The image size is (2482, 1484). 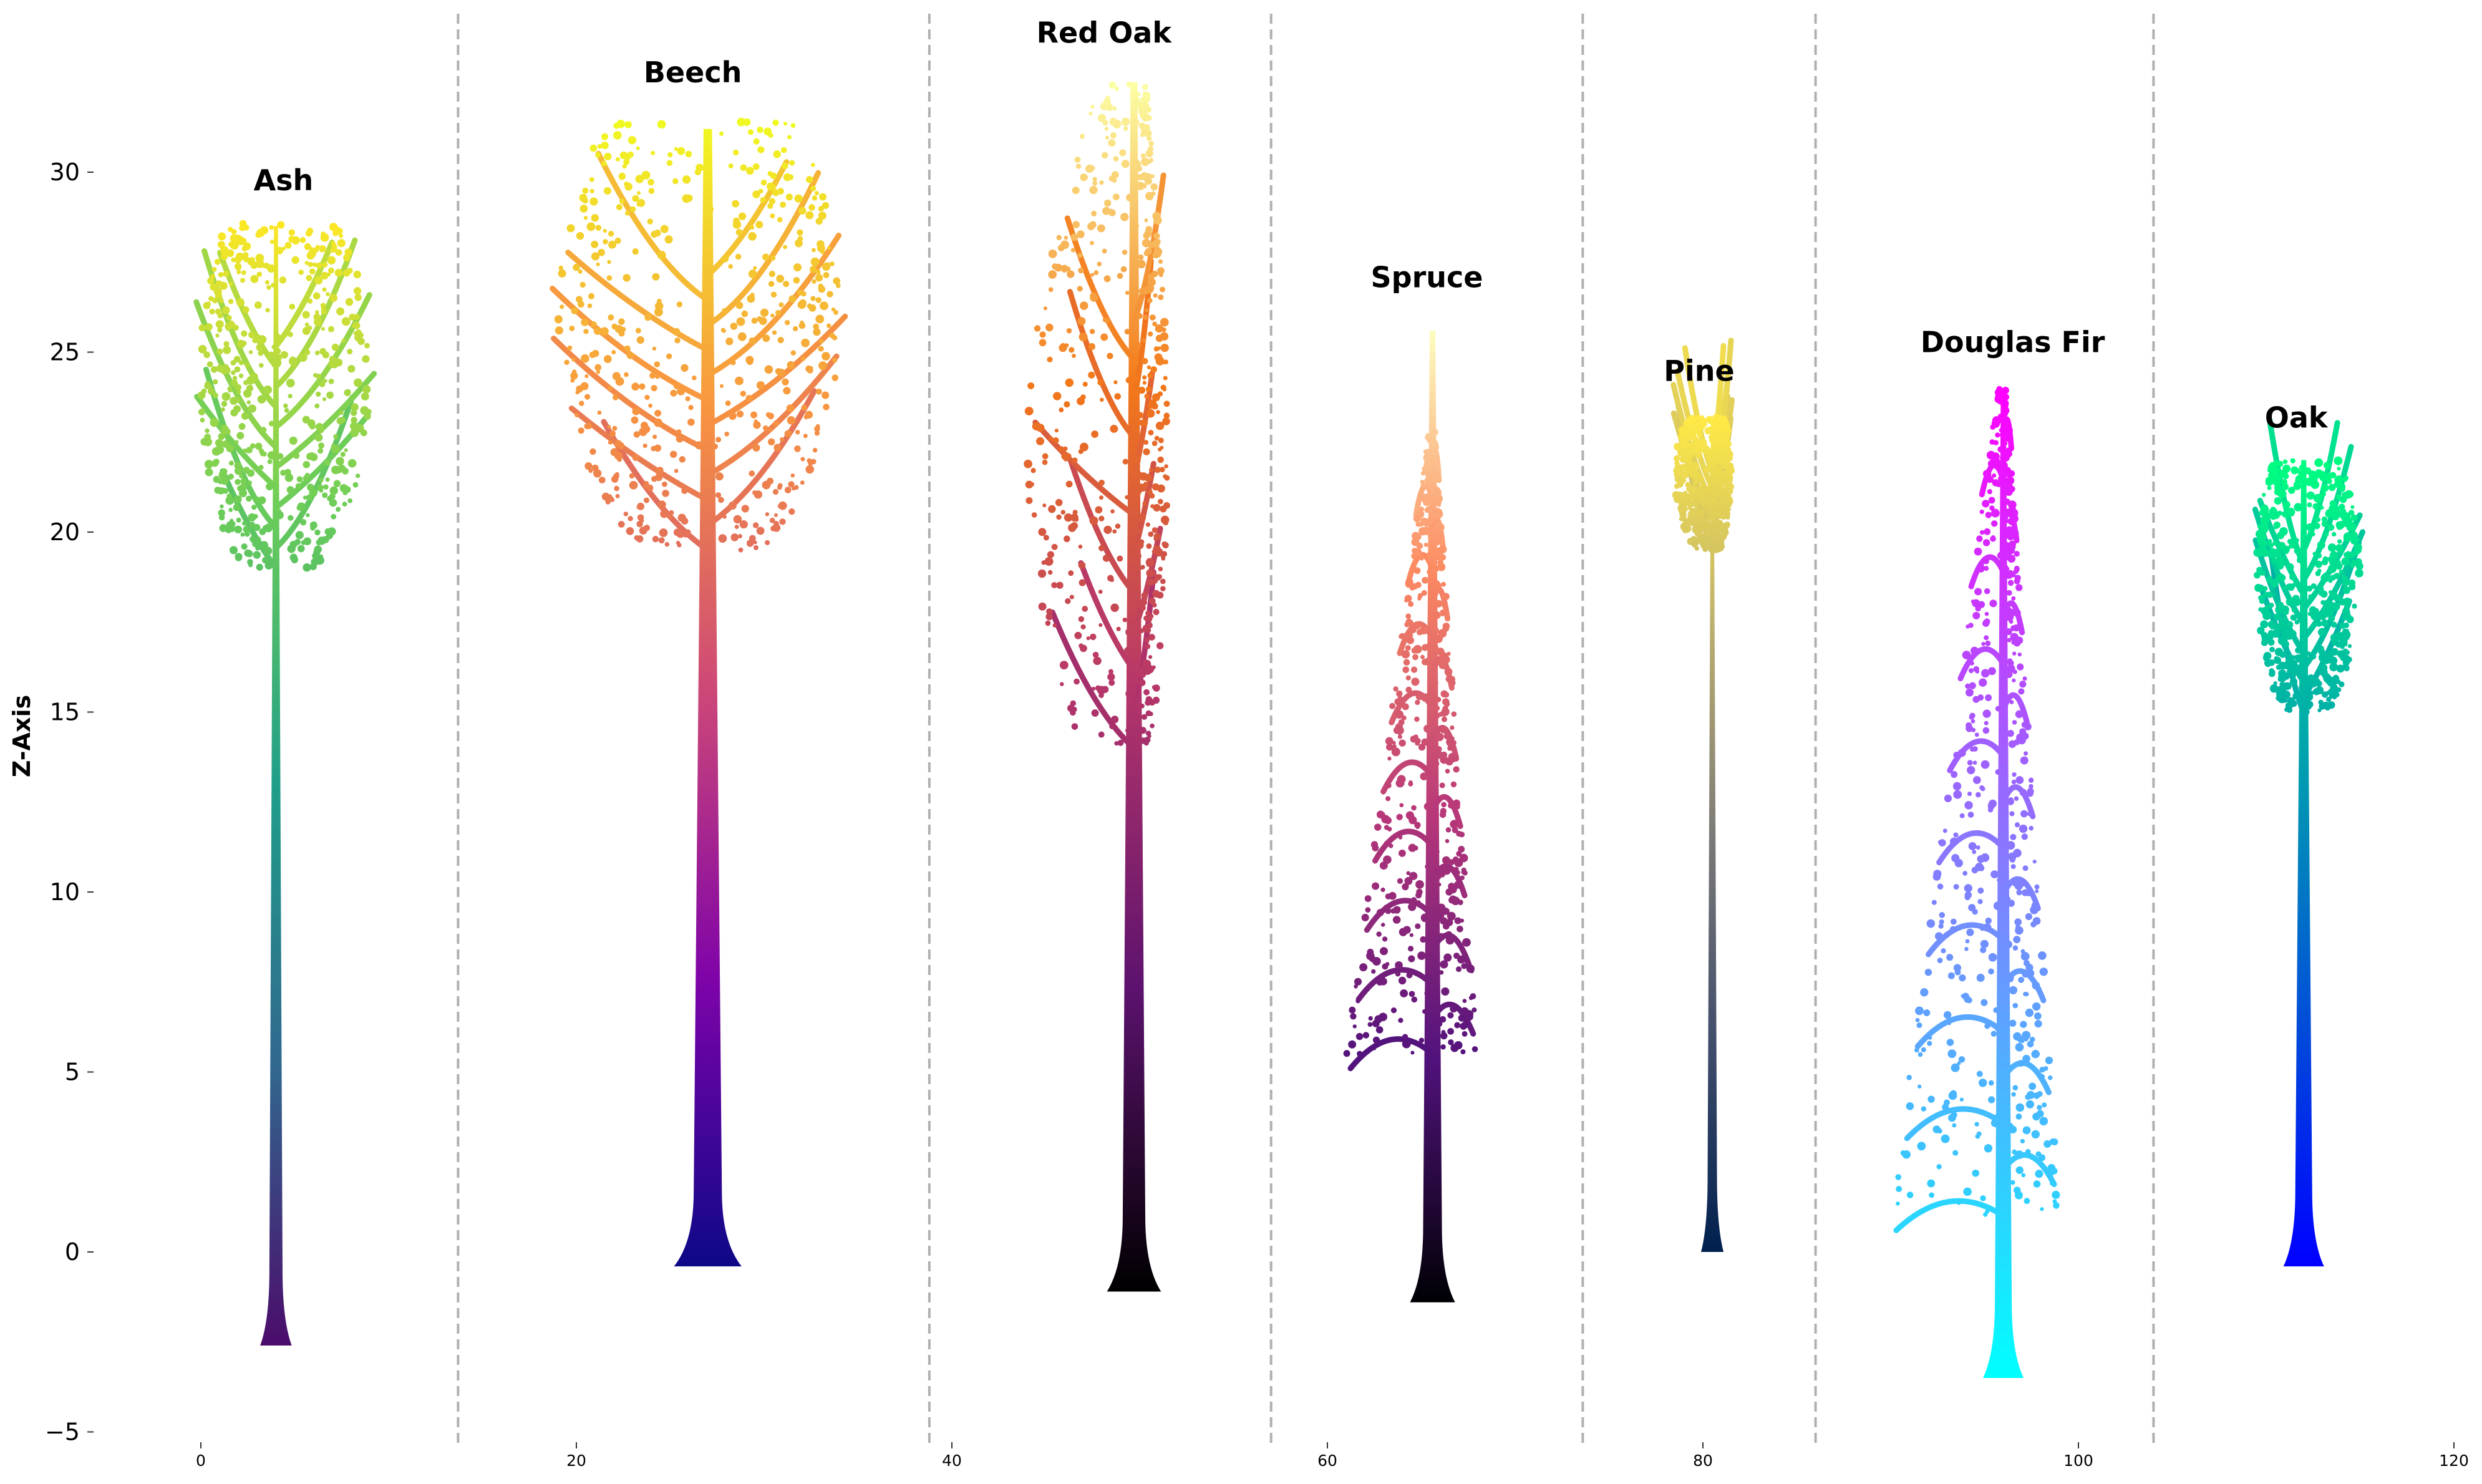 I want to click on y-tick-label: 30, so click(x=65, y=172).